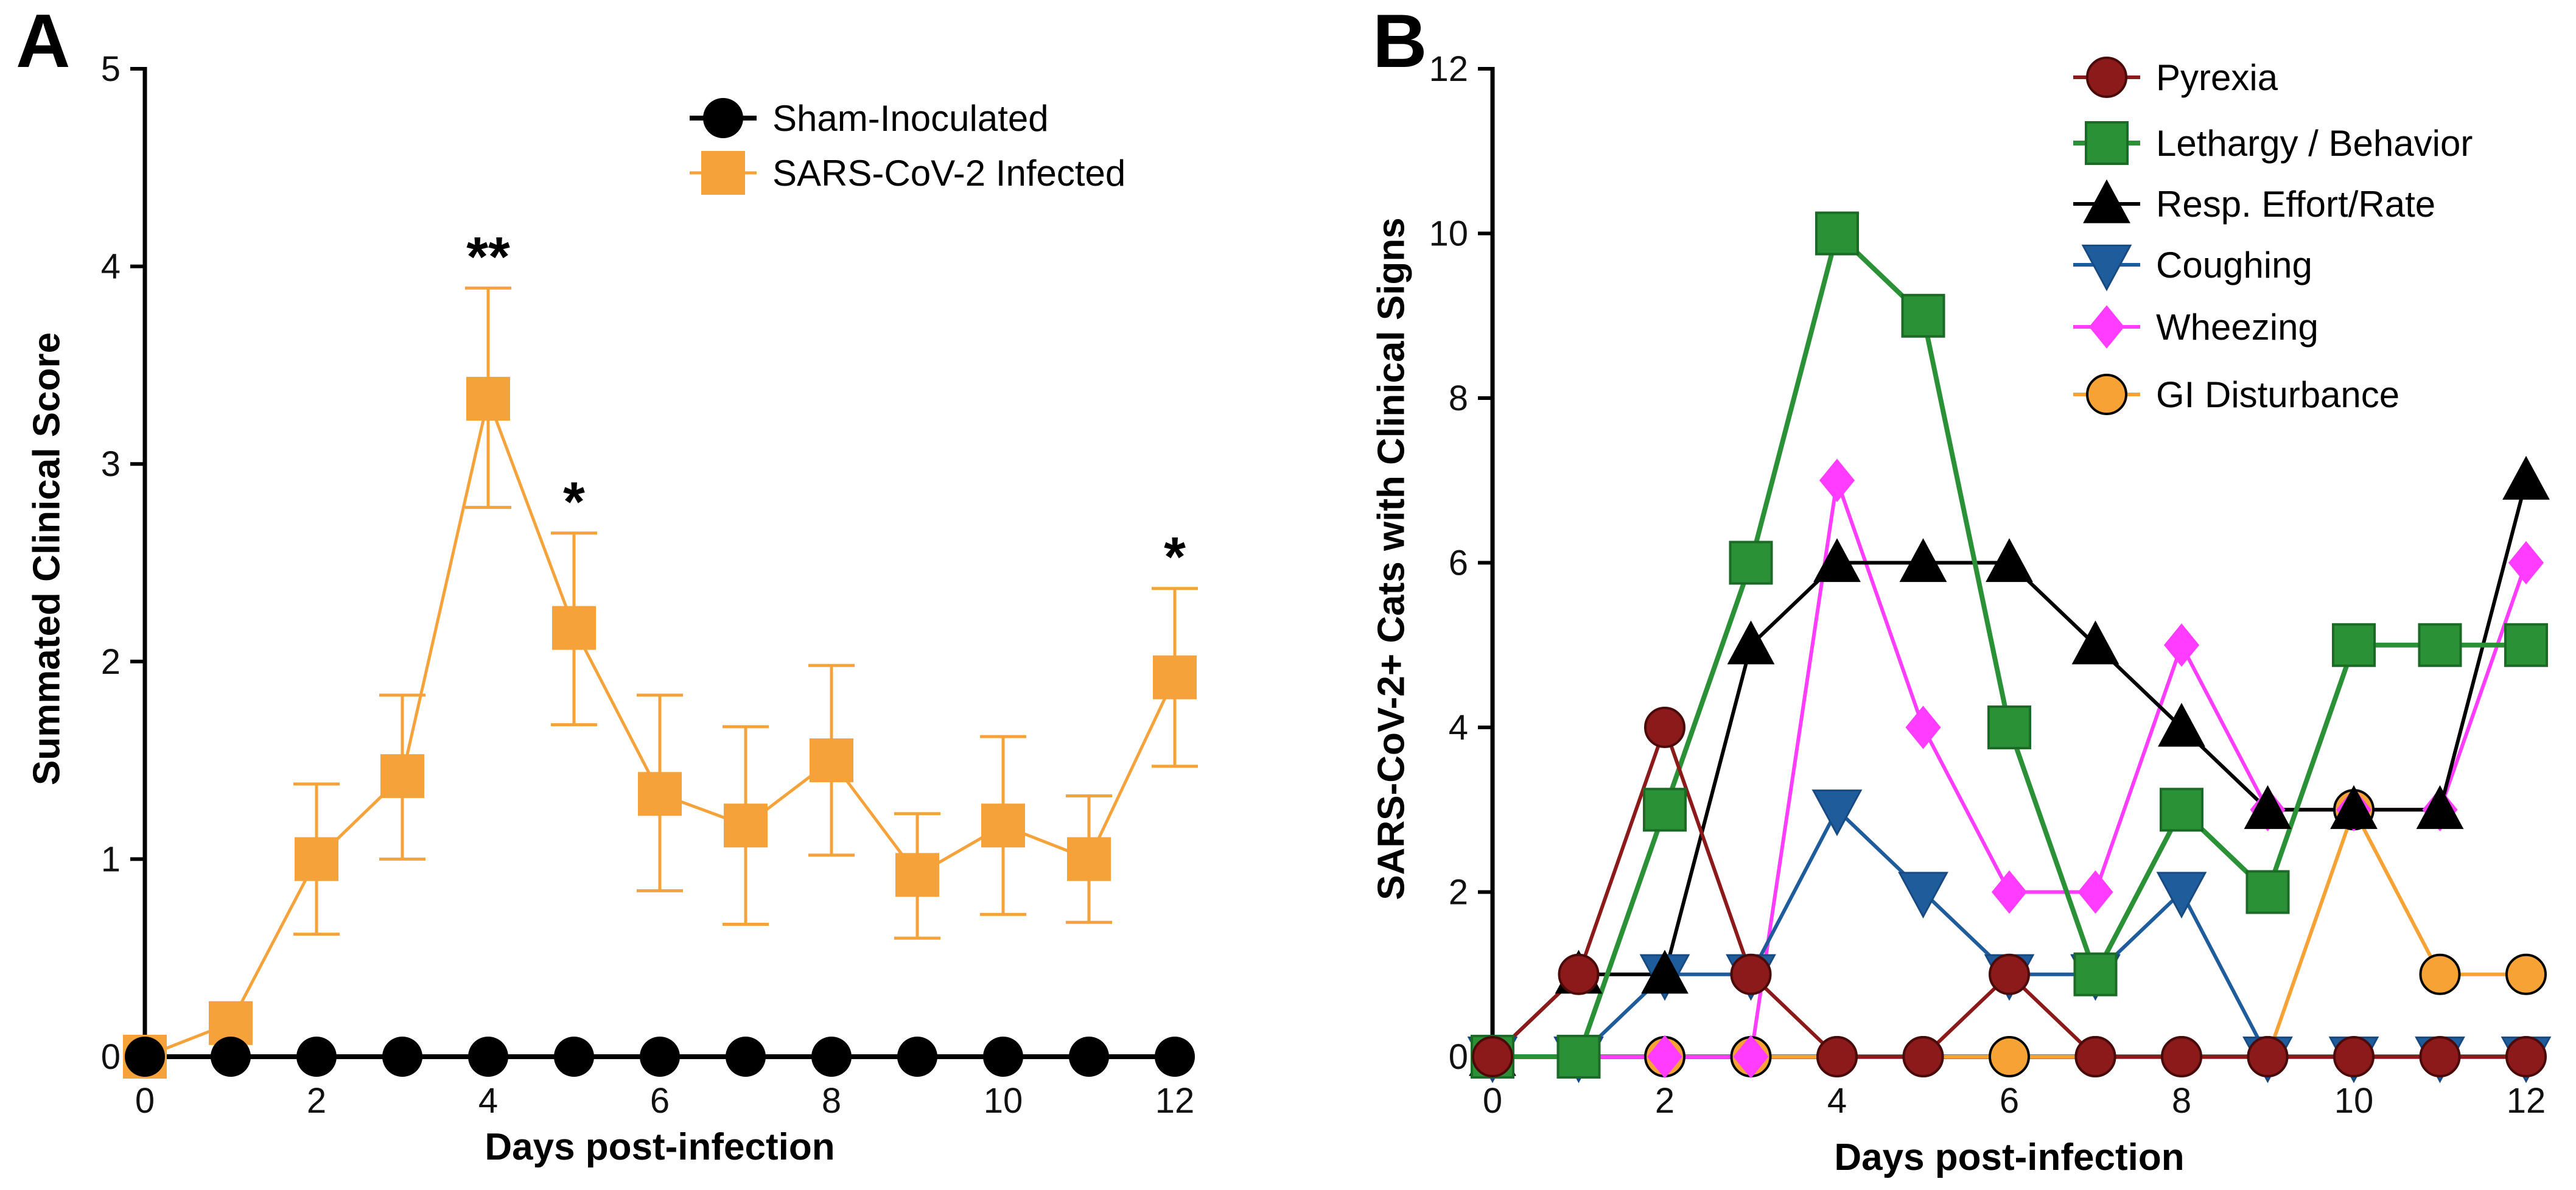 This screenshot has height=1190, width=2576. What do you see at coordinates (111, 662) in the screenshot?
I see `panel-a-y-tick-label: 2` at bounding box center [111, 662].